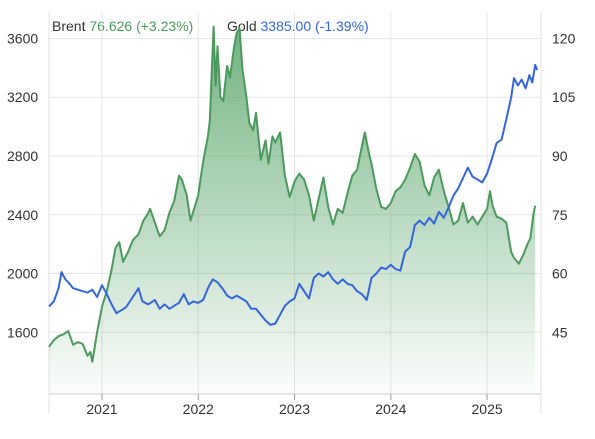  I want to click on legend-gold-label: Gold, so click(242, 26).